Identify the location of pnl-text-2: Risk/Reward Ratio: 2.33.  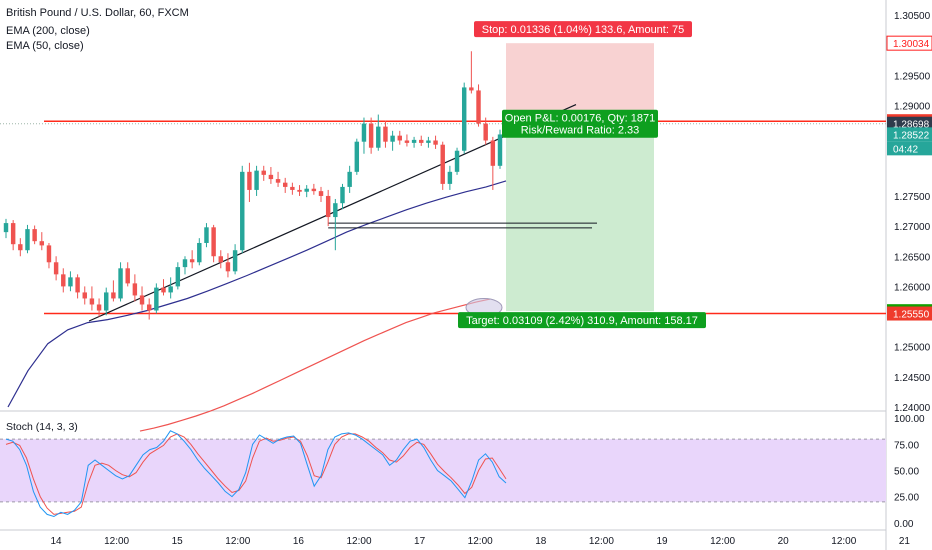
(580, 131).